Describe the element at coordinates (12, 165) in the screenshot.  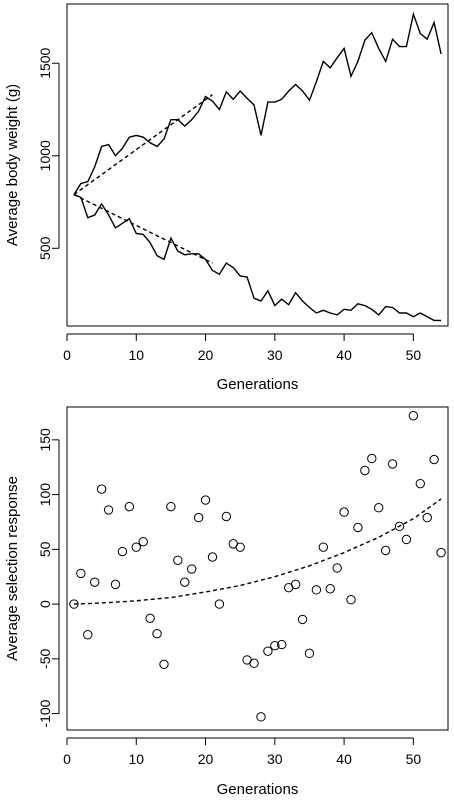
I see `y-axis-title: Average body weight (g)` at that location.